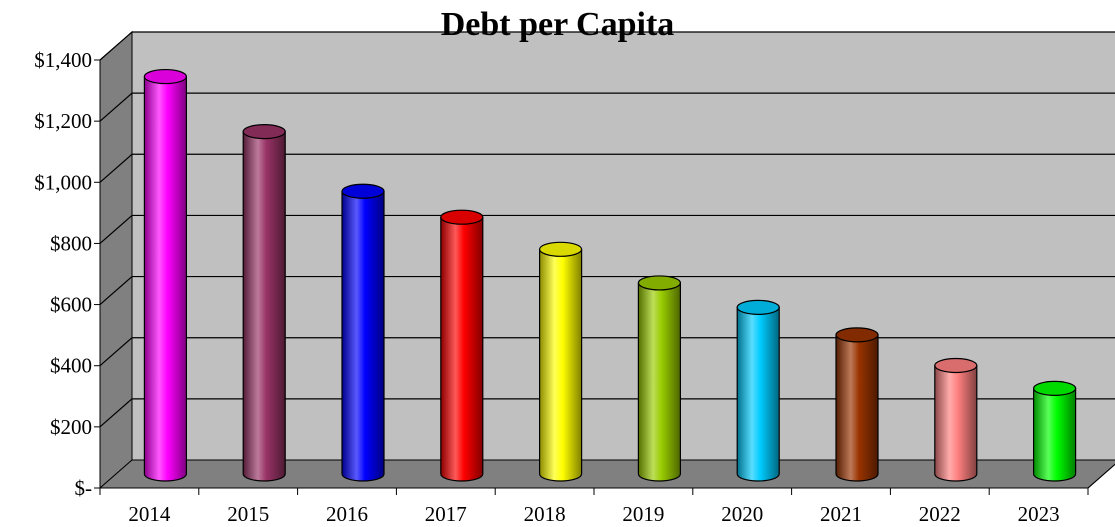 This screenshot has width=1115, height=527. Describe the element at coordinates (264, 306) in the screenshot. I see `bar-body-2015` at that location.